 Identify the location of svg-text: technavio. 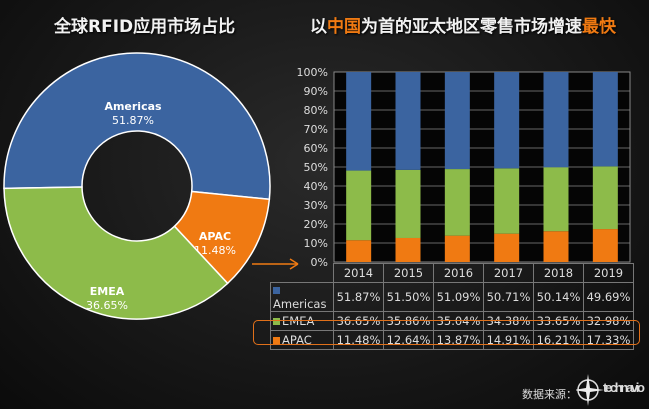
(624, 387).